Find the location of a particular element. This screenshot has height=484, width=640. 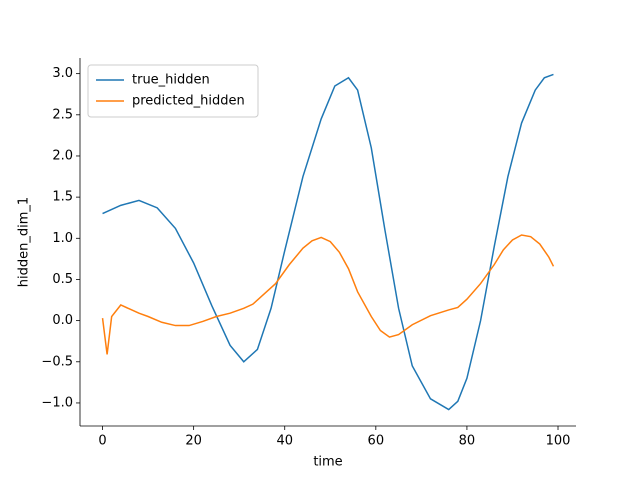

x-tick-label: 40 is located at coordinates (284, 441).